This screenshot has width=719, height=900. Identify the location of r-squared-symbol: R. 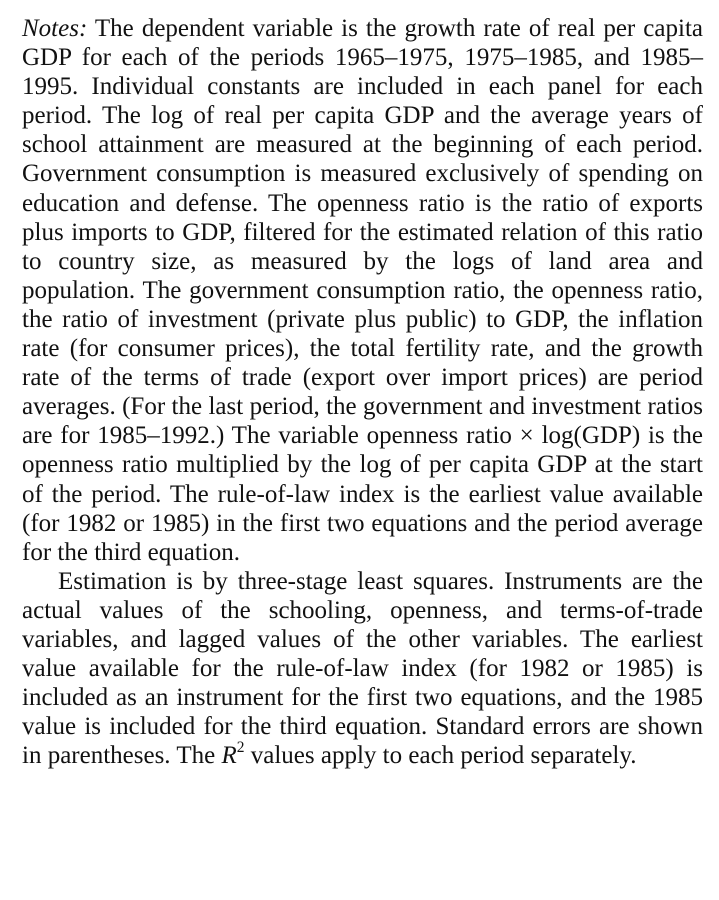
(229, 756).